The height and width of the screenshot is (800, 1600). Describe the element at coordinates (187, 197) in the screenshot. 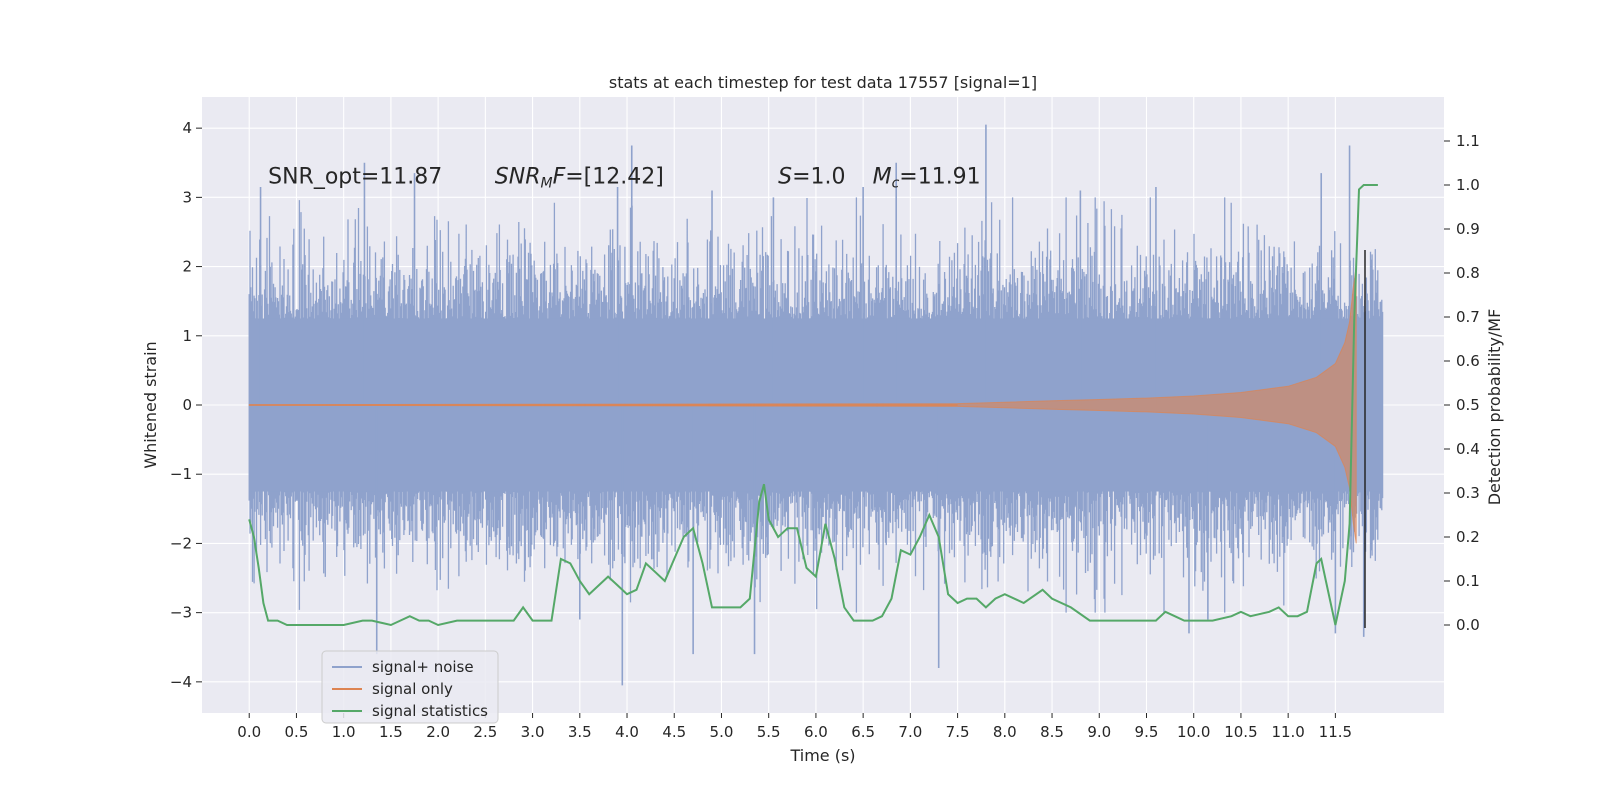

I see `y-tick-label: 3` at that location.